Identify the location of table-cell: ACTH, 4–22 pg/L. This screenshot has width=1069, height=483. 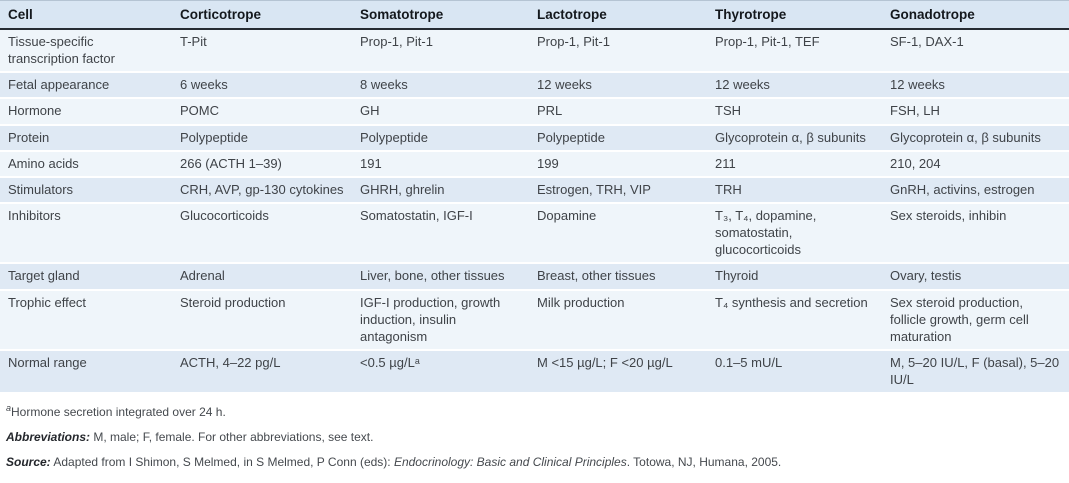
(262, 372).